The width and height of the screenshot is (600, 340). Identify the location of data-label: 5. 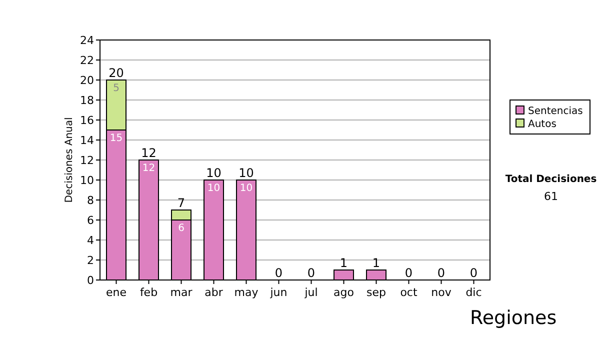
(116, 88).